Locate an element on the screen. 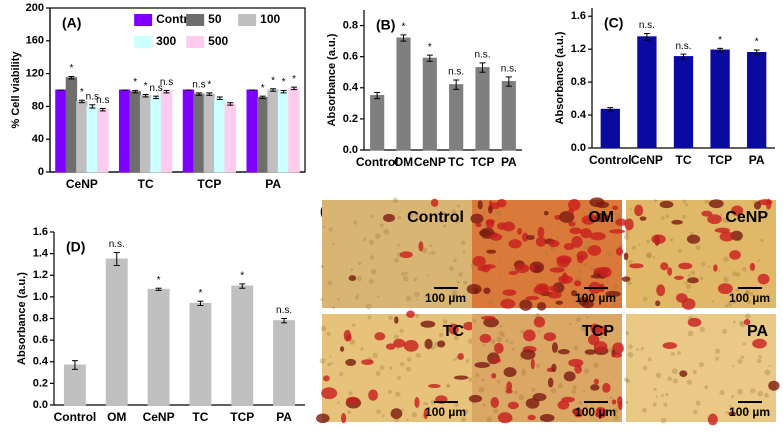 Image resolution: width=783 pixels, height=434 pixels. legend-label: 100 is located at coordinates (270, 19).